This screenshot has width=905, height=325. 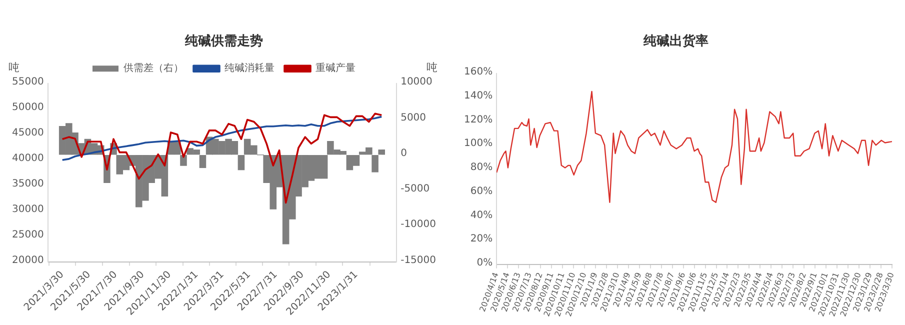 What do you see at coordinates (415, 189) in the screenshot?
I see `y2-tick-label: -5000` at bounding box center [415, 189].